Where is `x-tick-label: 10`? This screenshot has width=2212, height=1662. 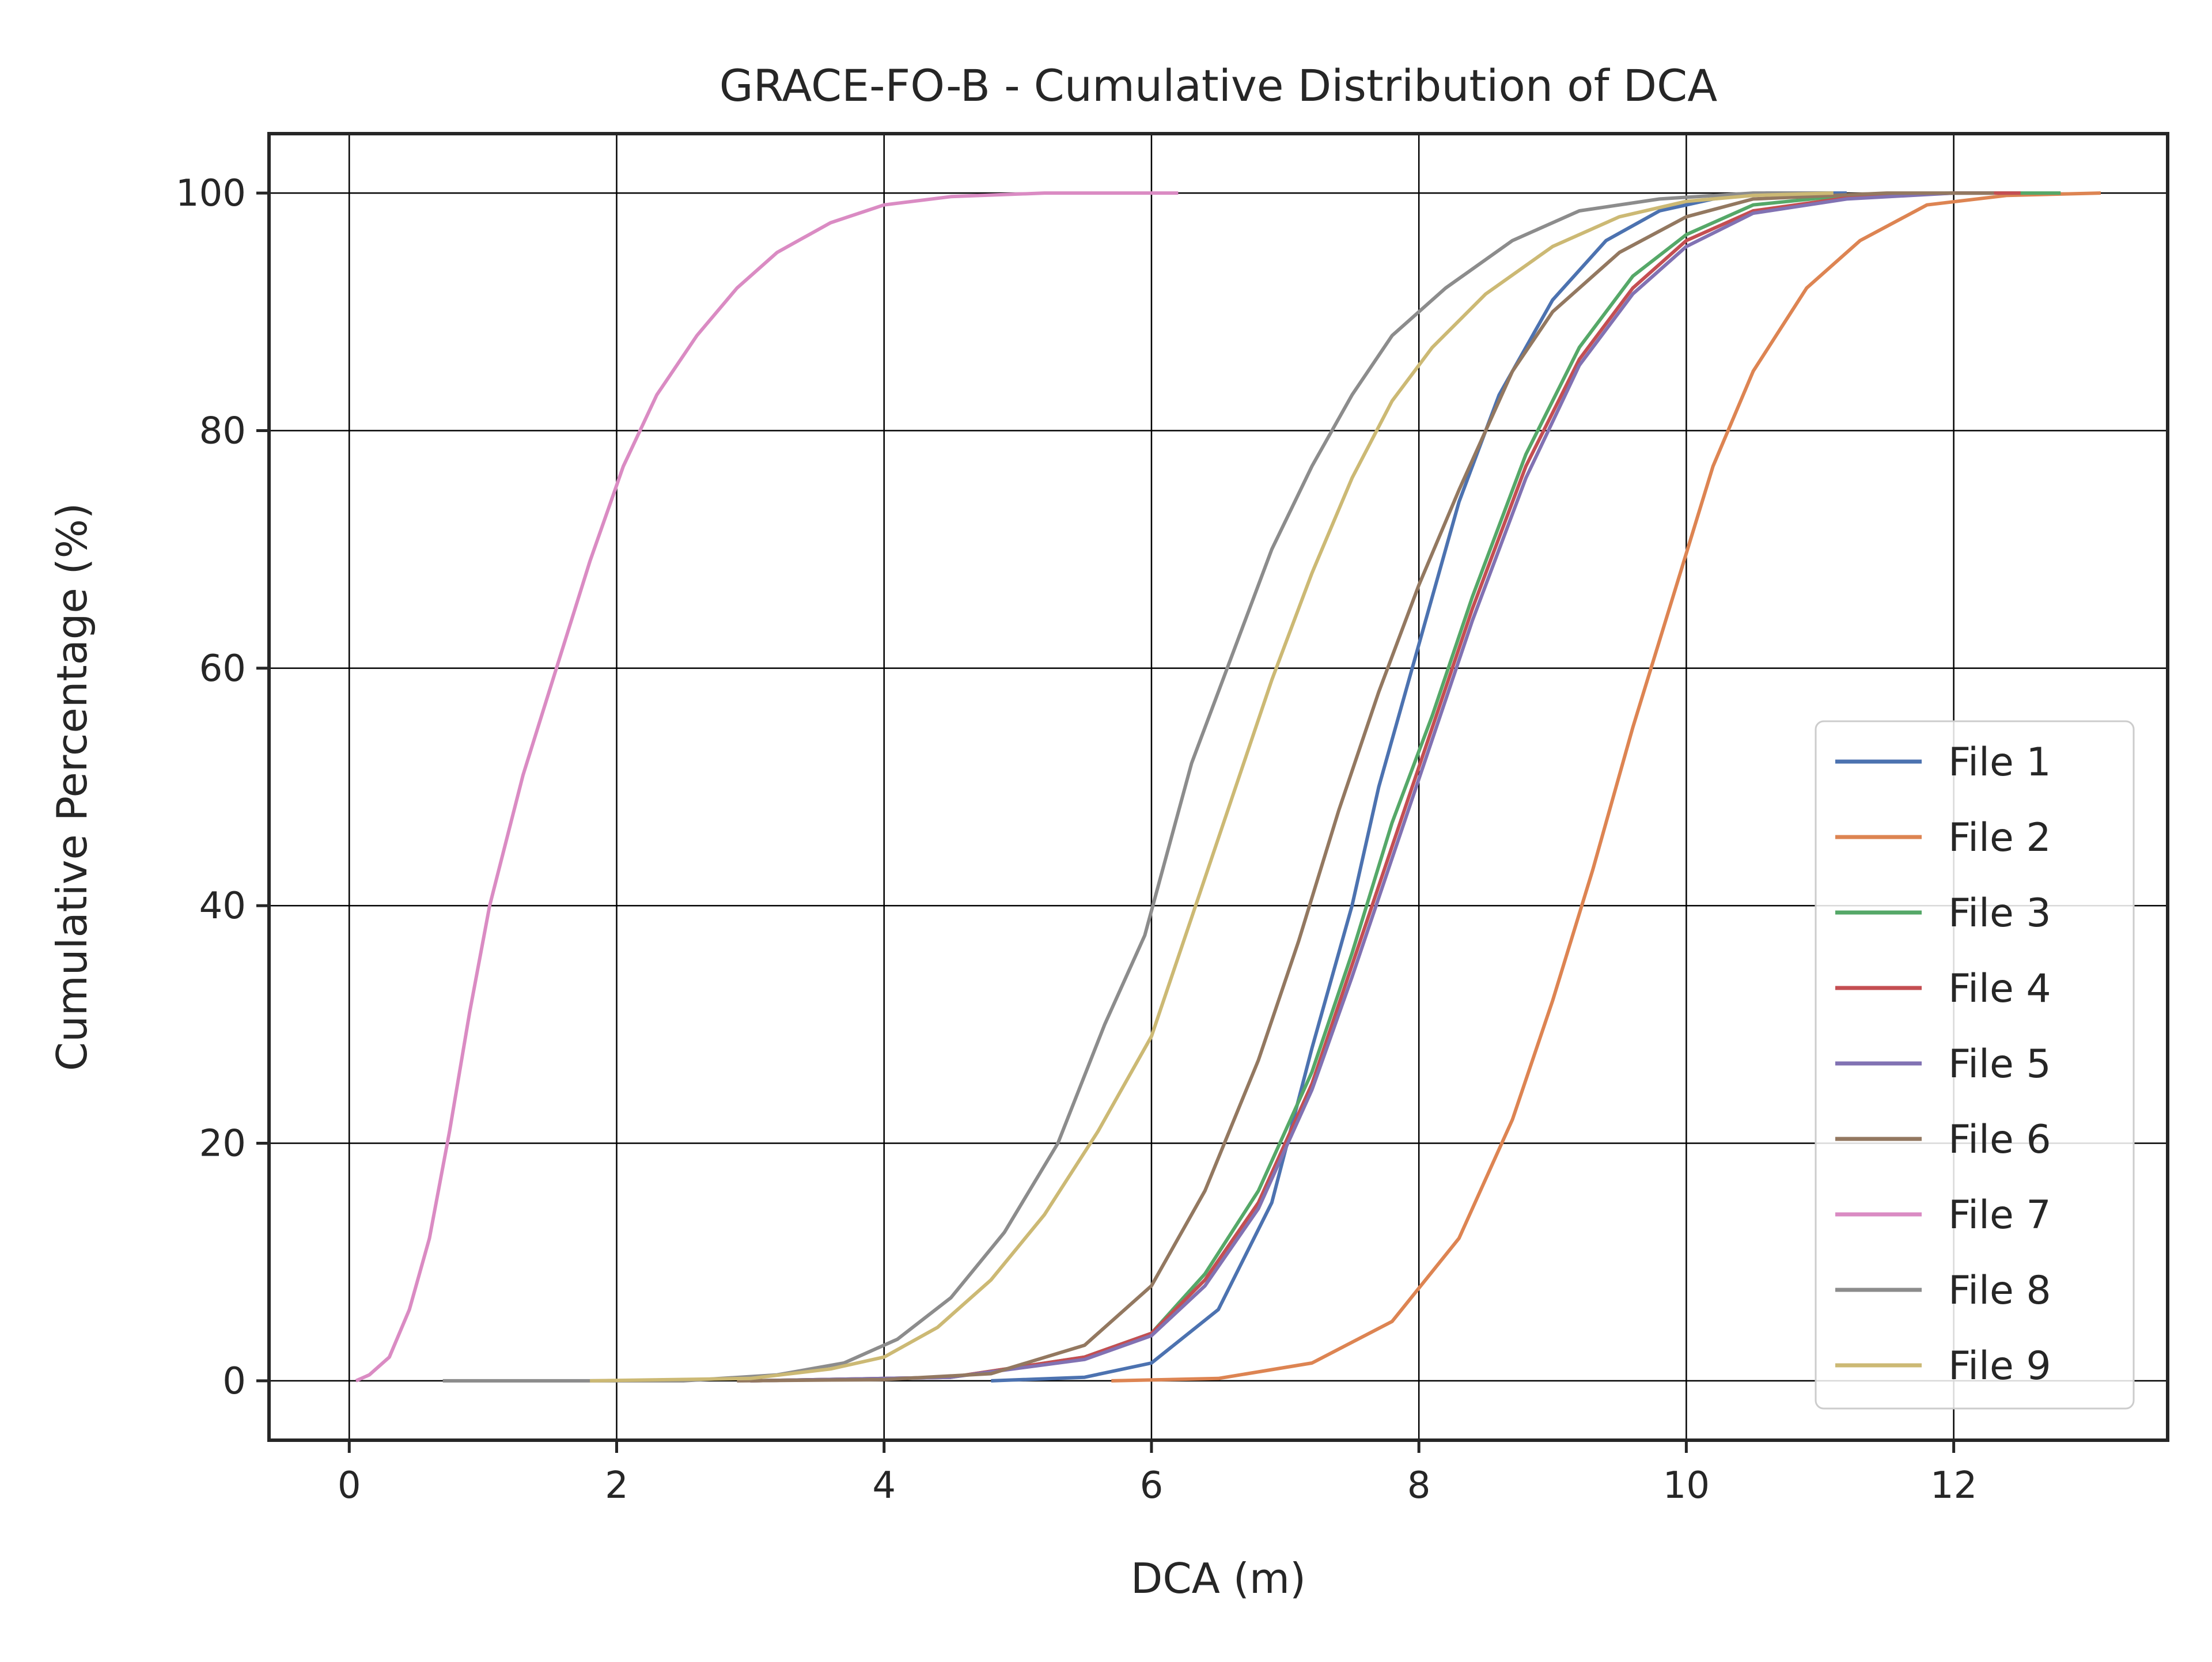 x-tick-label: 10 is located at coordinates (1686, 1485).